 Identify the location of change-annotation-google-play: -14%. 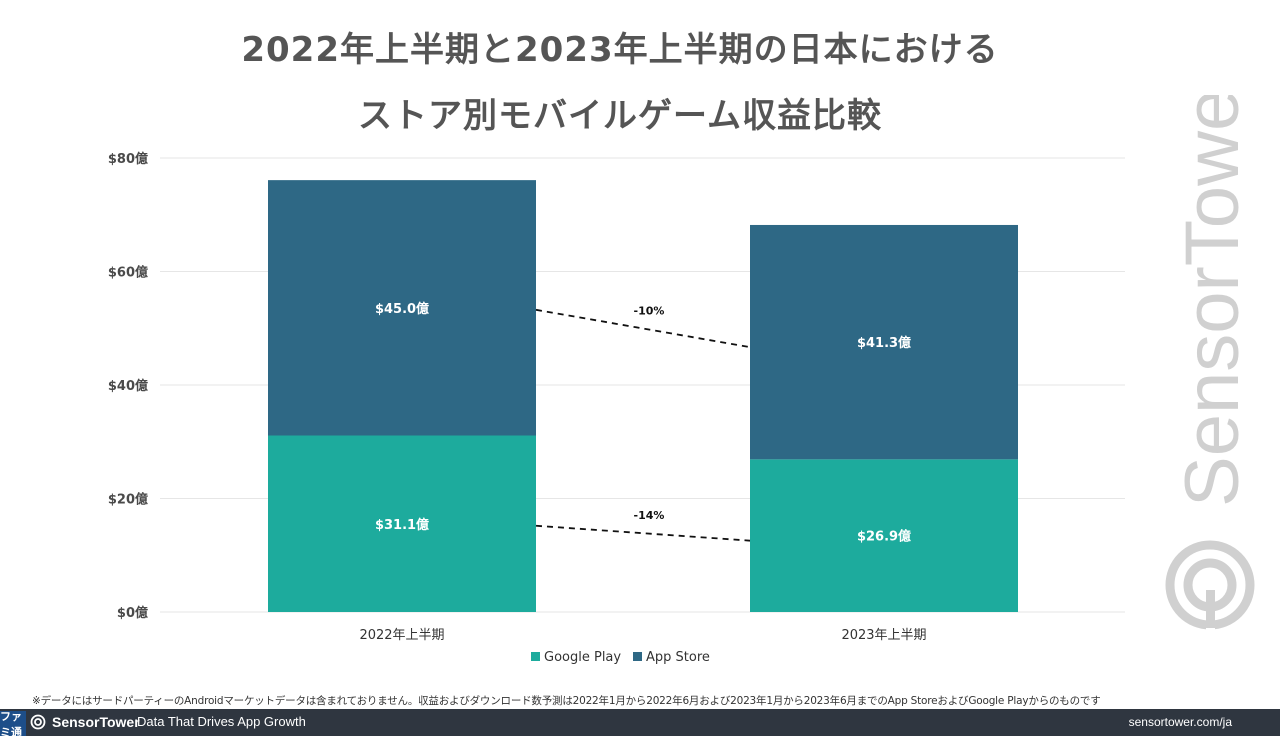
(649, 515).